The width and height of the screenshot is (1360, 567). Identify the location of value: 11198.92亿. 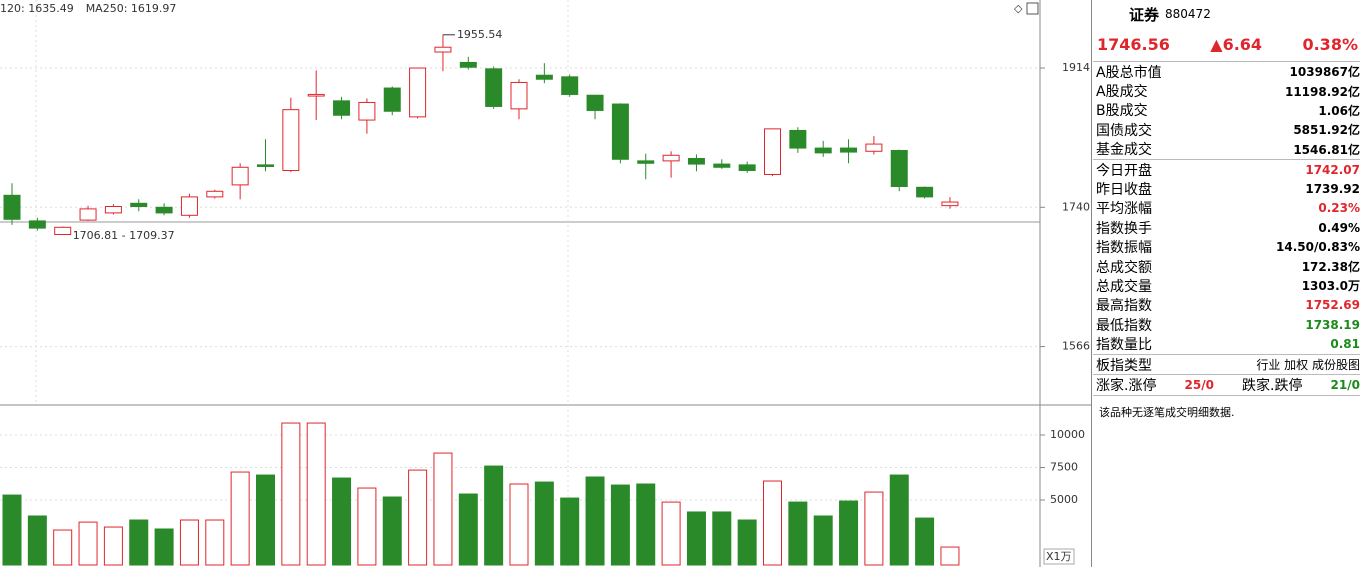
(1322, 91).